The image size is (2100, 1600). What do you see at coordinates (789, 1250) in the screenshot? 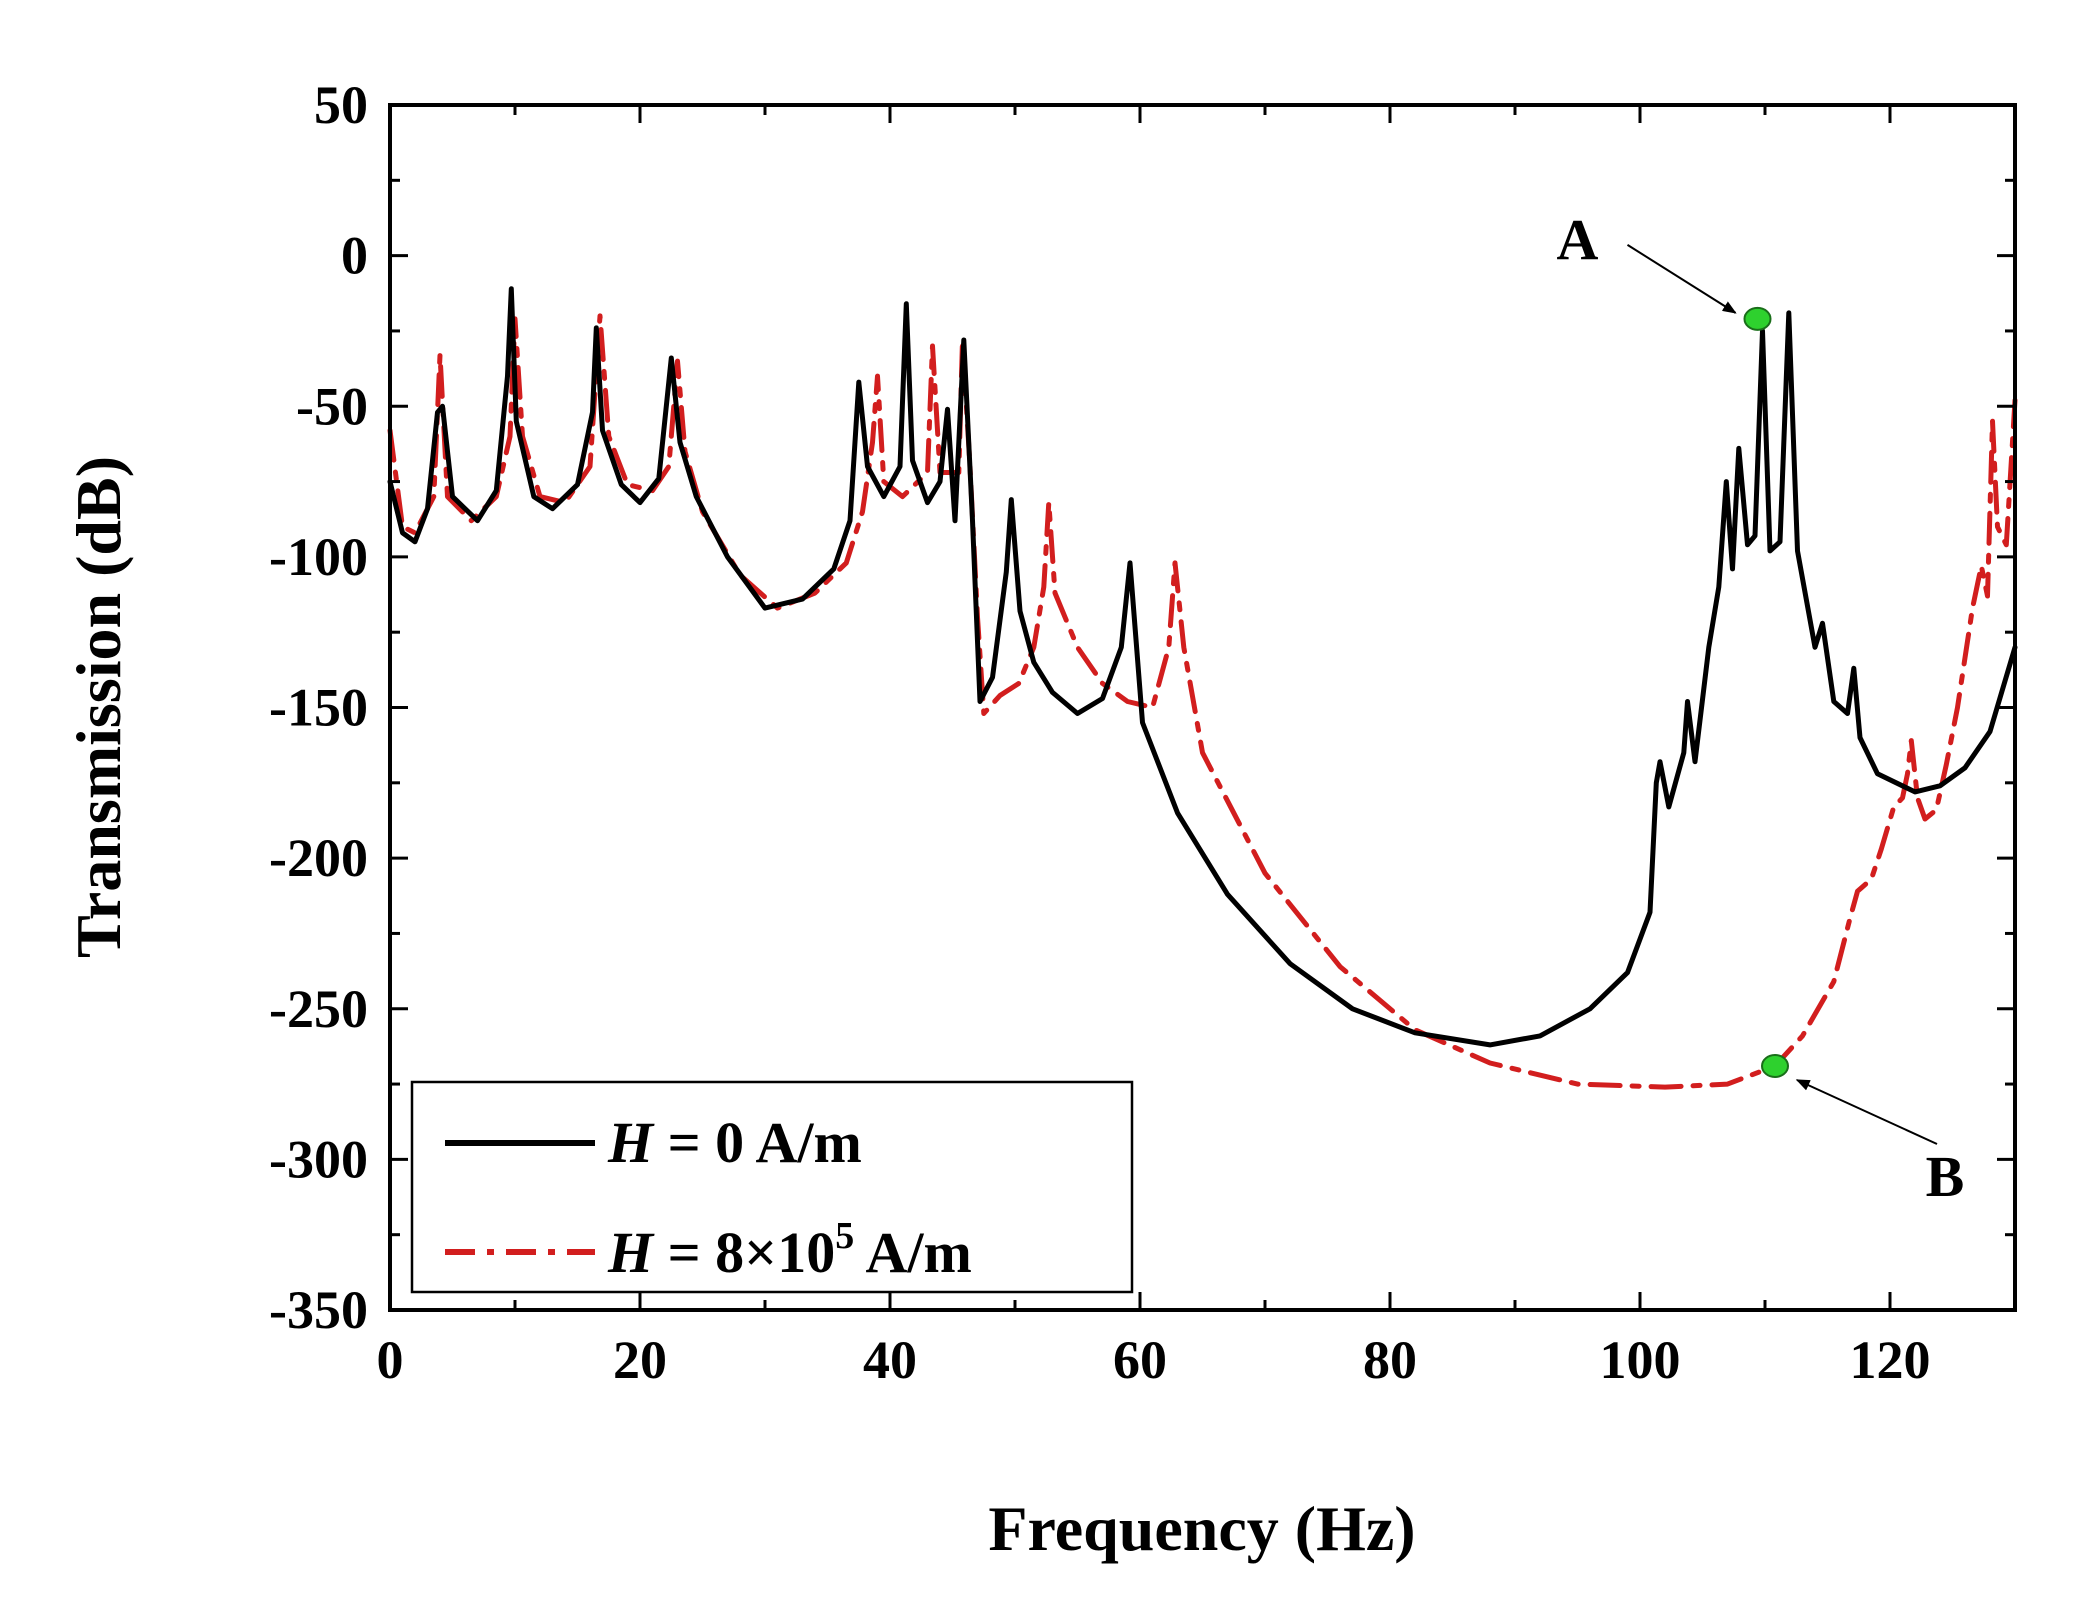
I see `legend-label-h8e5: H = 8×105 A/m` at bounding box center [789, 1250].